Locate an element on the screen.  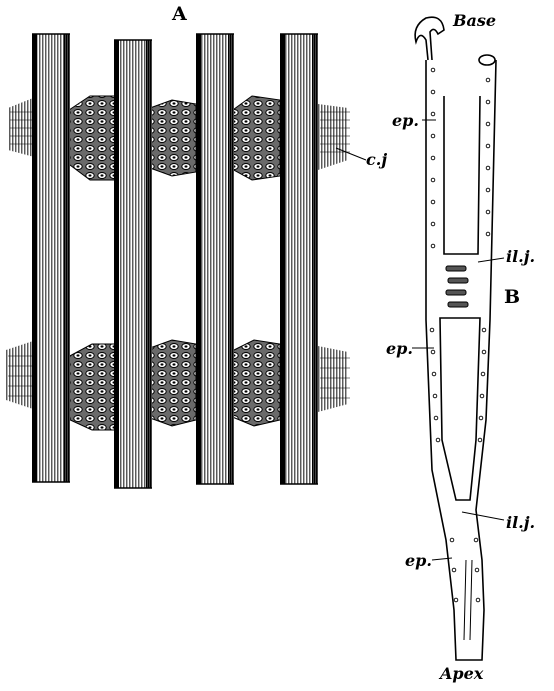
panel-a-label: A is located at coordinates (179, 14).